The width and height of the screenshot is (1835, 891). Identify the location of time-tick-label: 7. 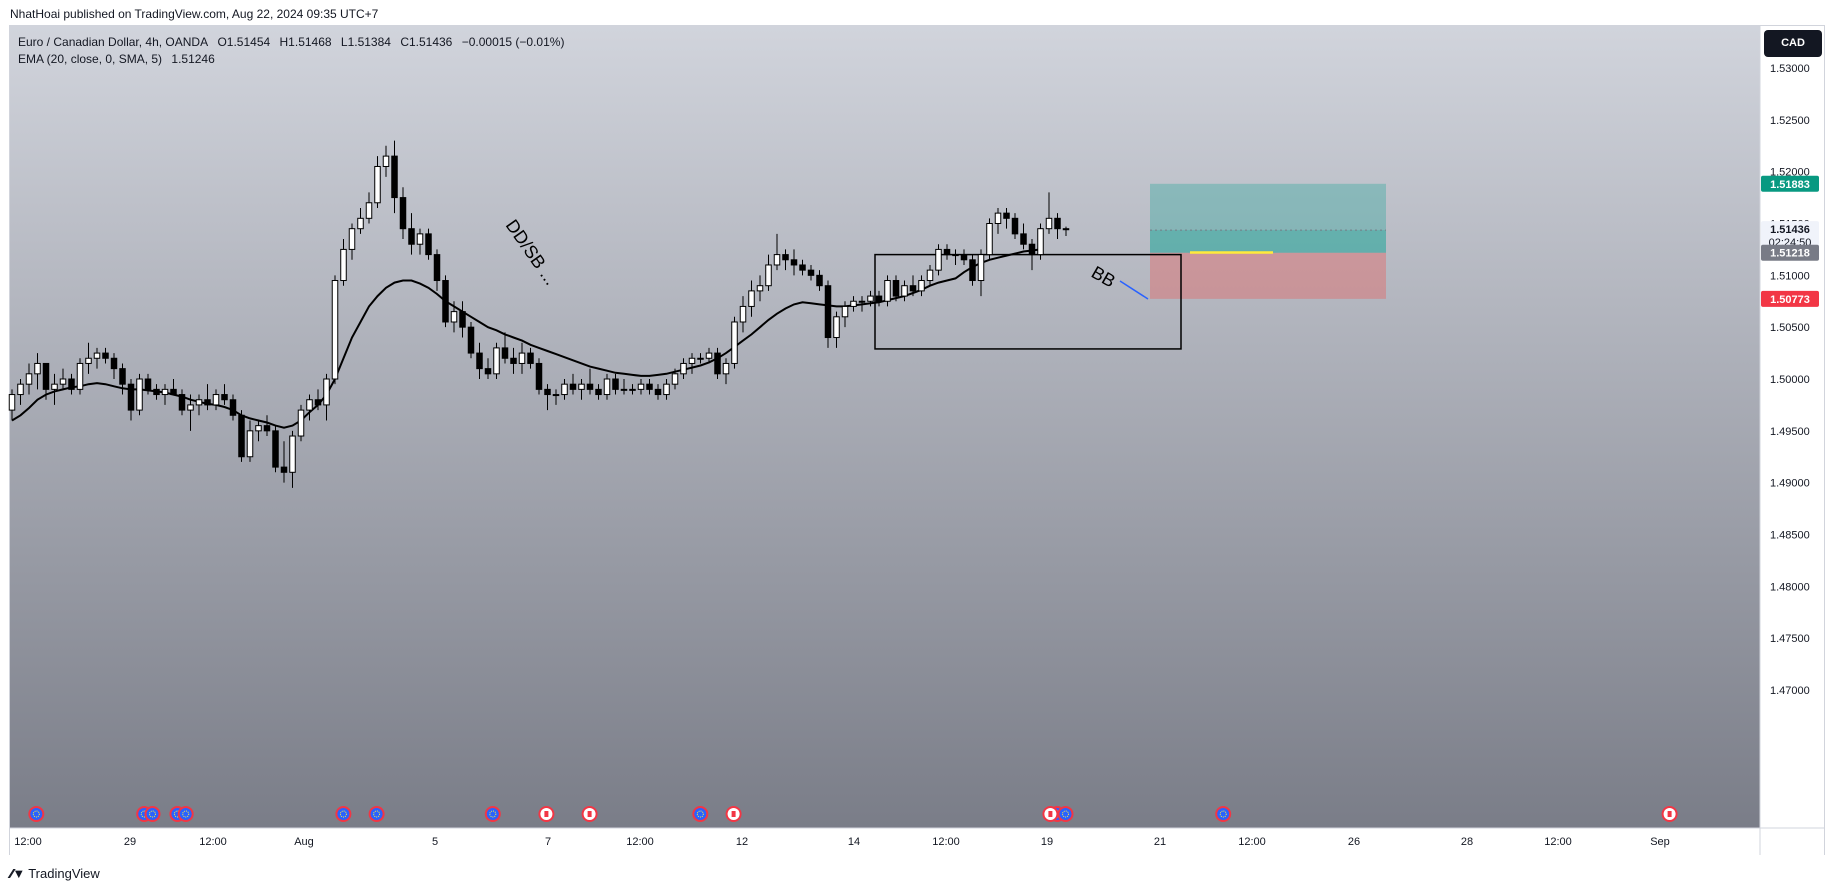
(548, 842).